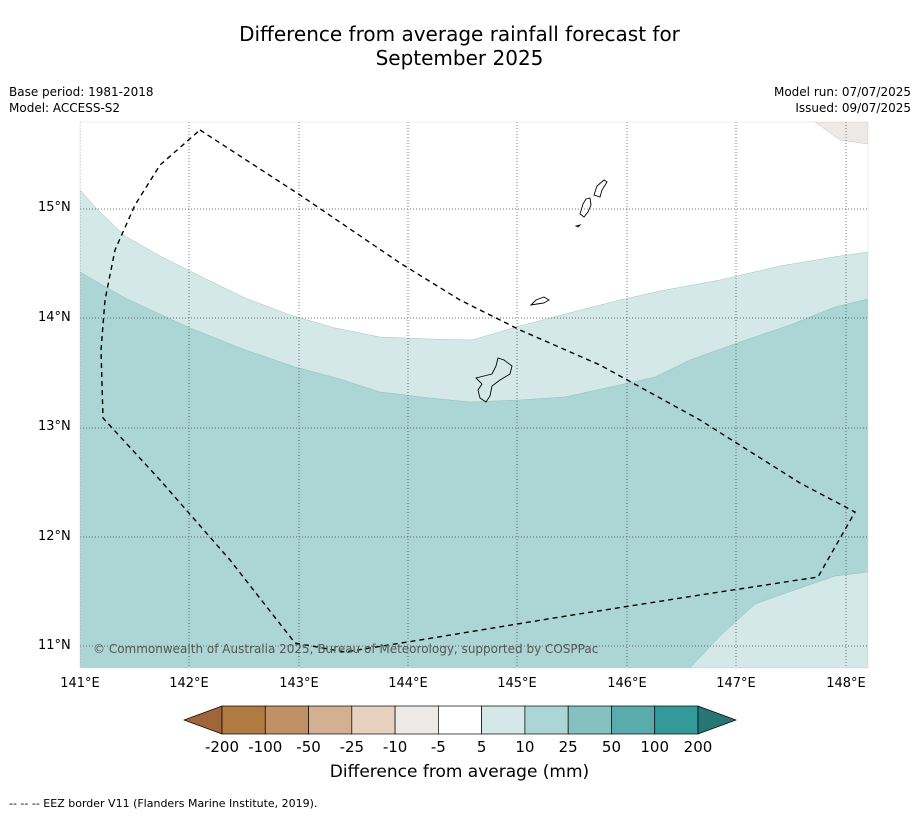 This screenshot has height=816, width=919. Describe the element at coordinates (853, 108) in the screenshot. I see `issued-date: Issued: 09/07/2025` at that location.